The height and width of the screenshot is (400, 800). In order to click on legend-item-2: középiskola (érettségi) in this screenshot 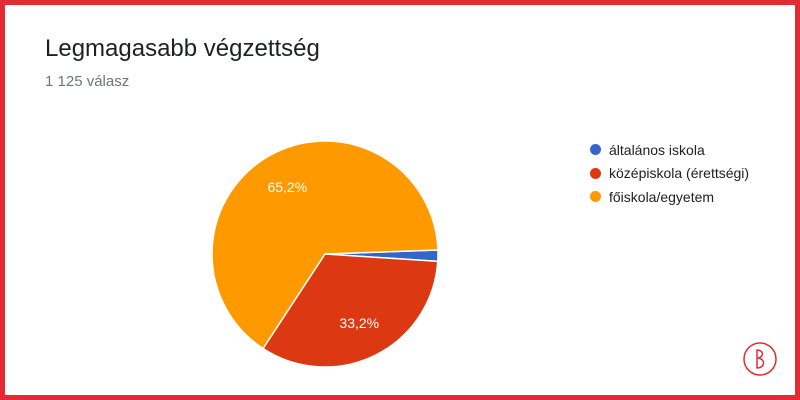, I will do `click(669, 174)`.